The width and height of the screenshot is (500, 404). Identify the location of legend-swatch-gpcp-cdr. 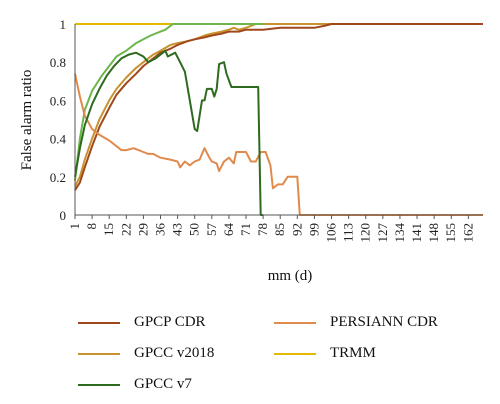
(99, 322).